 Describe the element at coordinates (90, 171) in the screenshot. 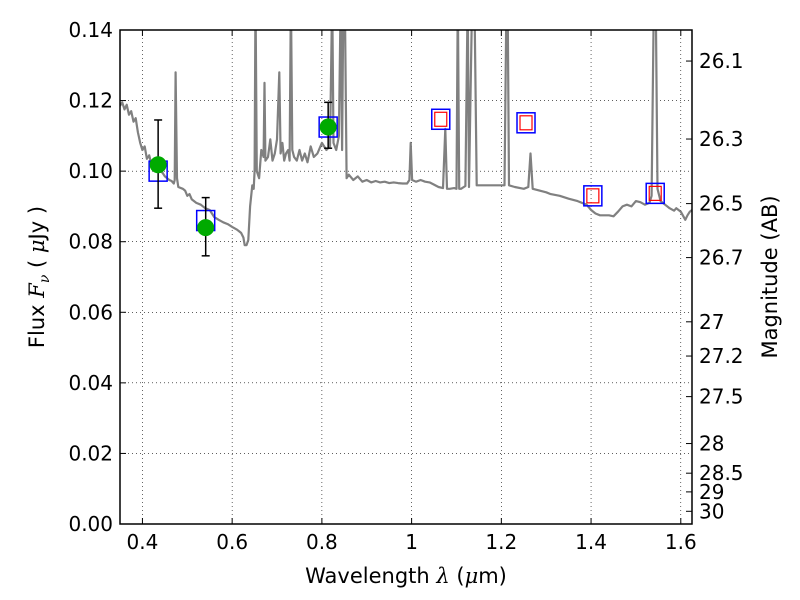

I see `y-tick-label: 0.10` at that location.